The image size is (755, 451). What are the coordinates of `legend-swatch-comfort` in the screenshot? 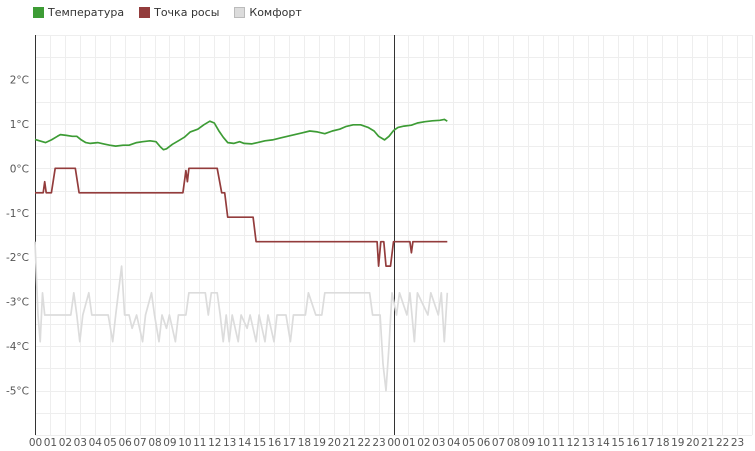 It's located at (240, 12).